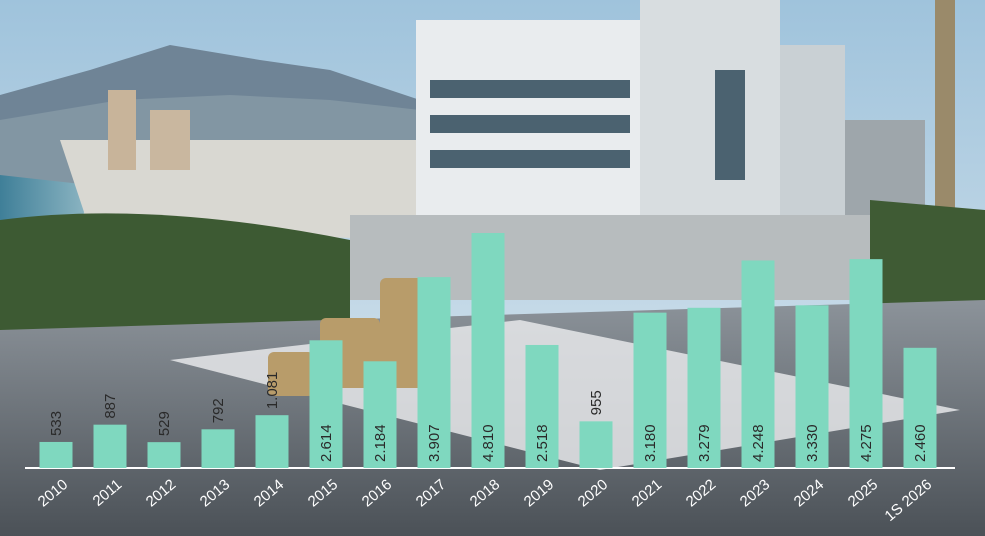 Image resolution: width=985 pixels, height=536 pixels. I want to click on value-label: 2.184, so click(380, 443).